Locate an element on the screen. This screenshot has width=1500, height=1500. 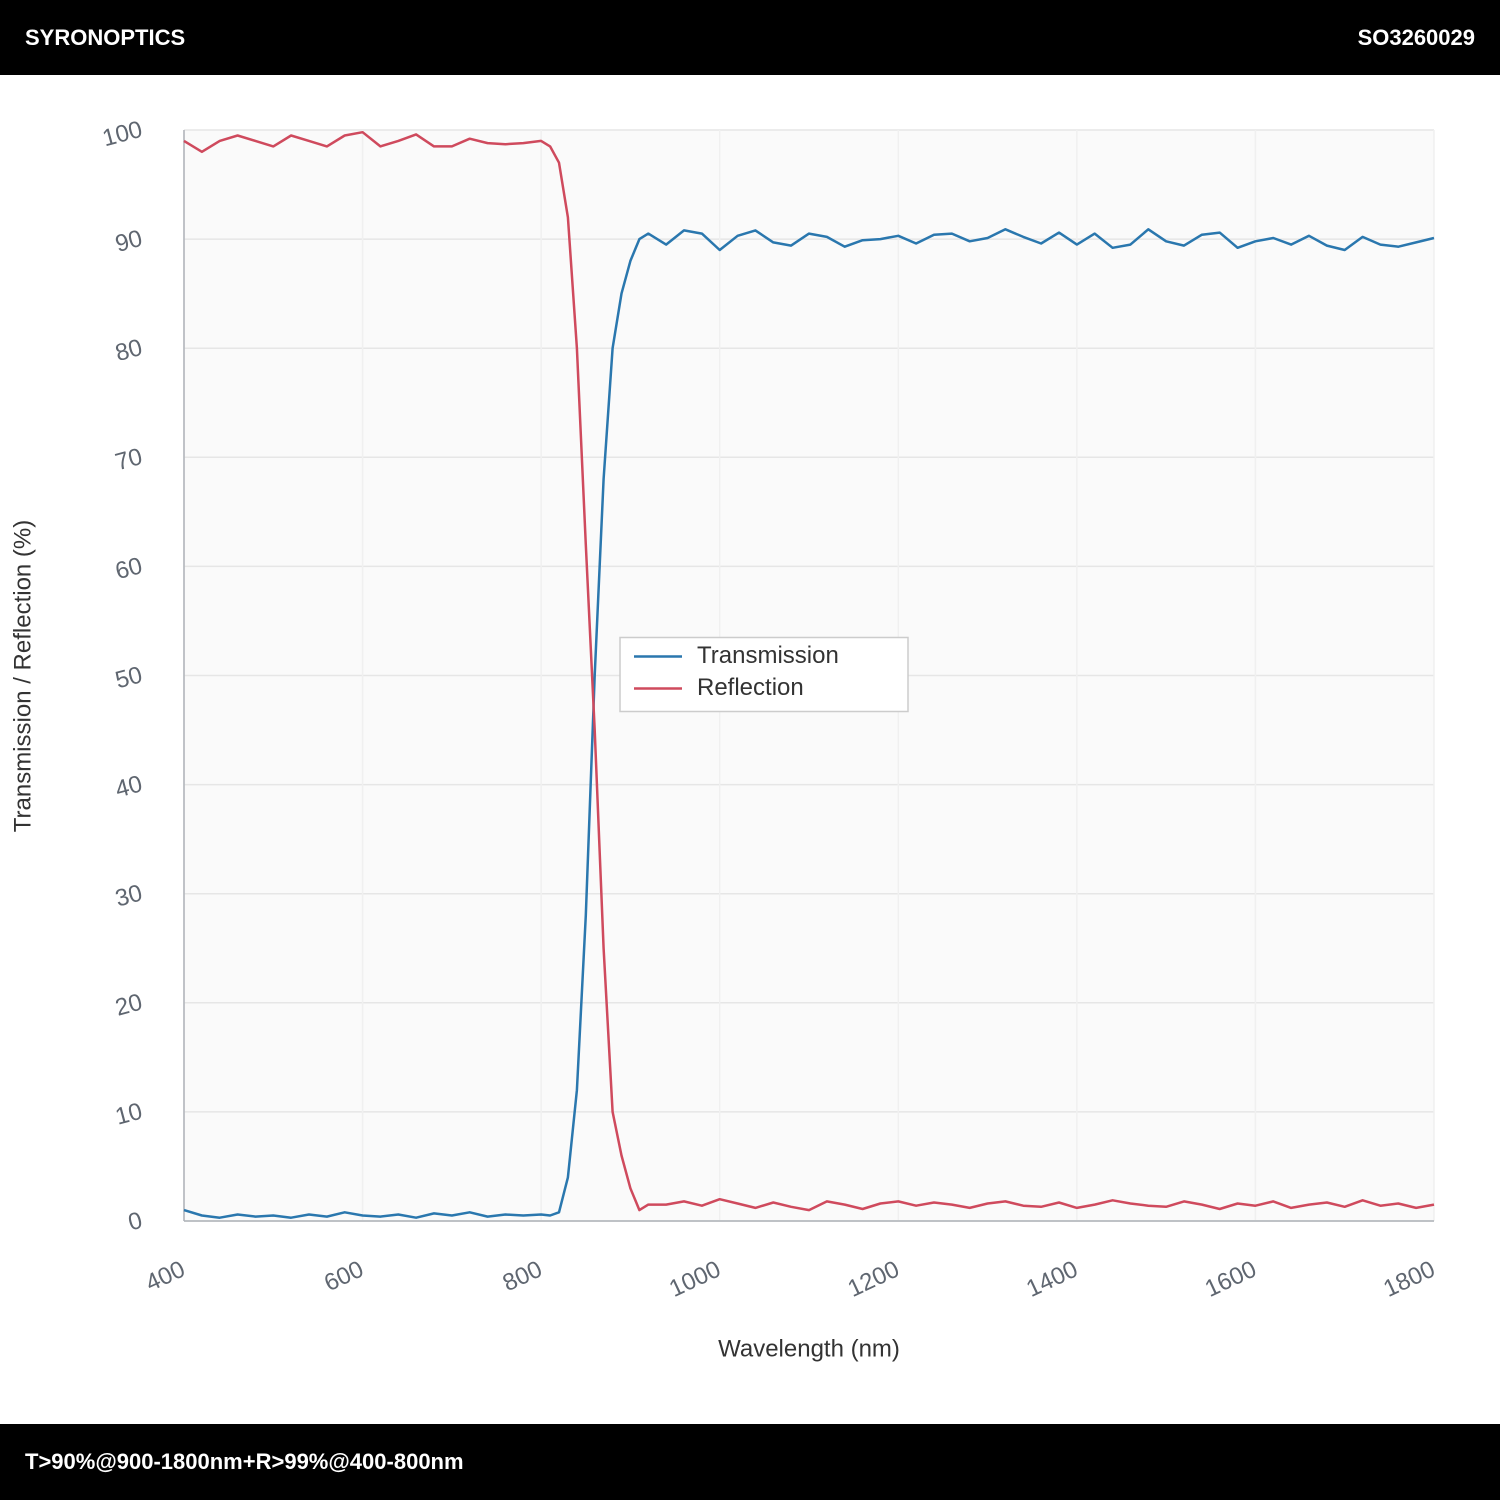
x-tick-label: 1800 is located at coordinates (1409, 1279).